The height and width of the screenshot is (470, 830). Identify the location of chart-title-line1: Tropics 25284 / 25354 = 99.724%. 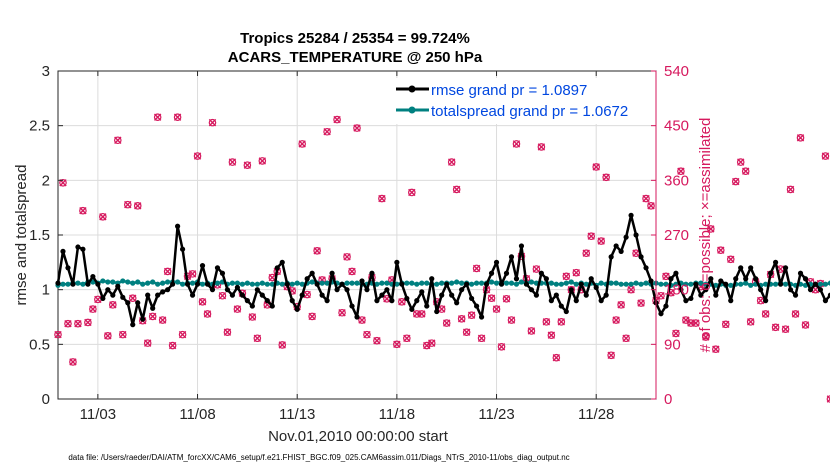
(355, 38).